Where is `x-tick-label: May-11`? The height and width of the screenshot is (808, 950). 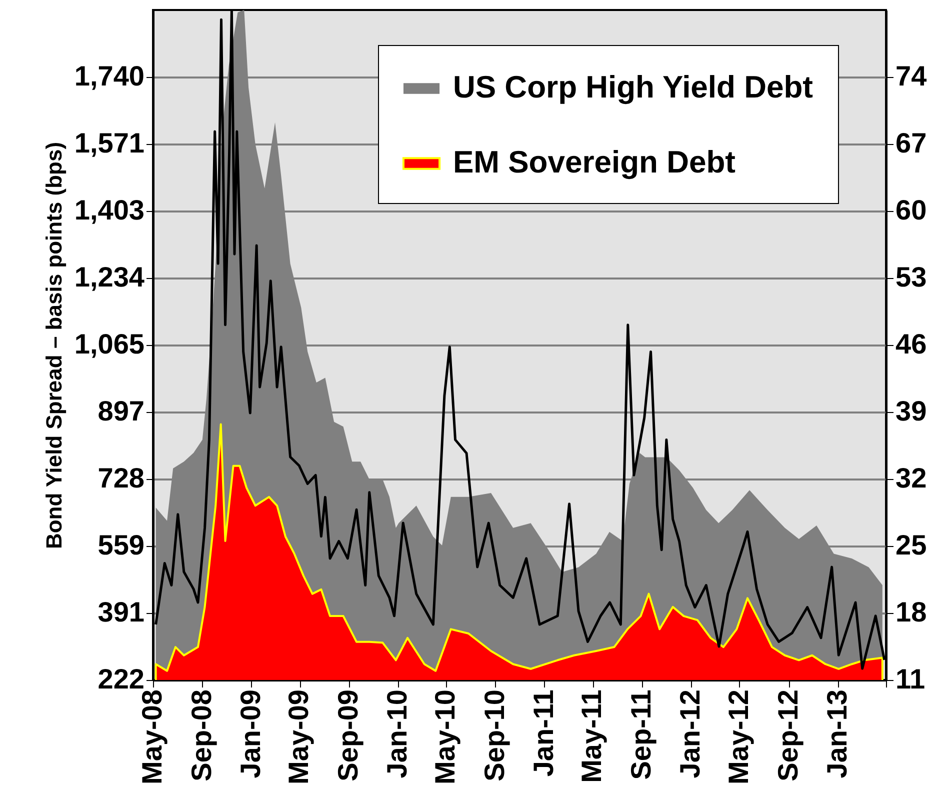 x-tick-label: May-11 is located at coordinates (592, 736).